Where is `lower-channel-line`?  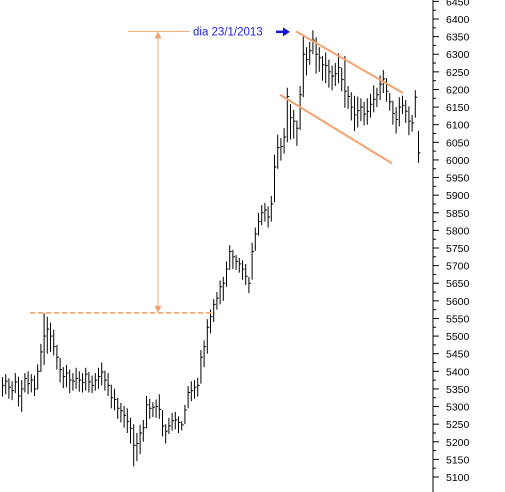 lower-channel-line is located at coordinates (336, 129).